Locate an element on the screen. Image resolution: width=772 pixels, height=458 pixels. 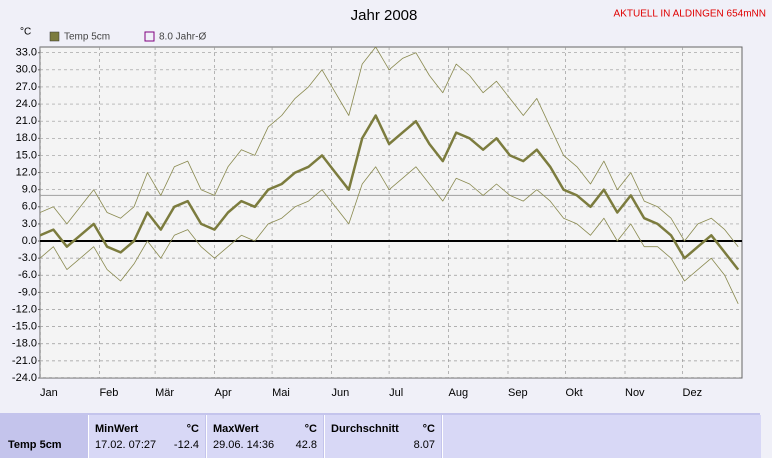
x-tick-label: Mär is located at coordinates (164, 393).